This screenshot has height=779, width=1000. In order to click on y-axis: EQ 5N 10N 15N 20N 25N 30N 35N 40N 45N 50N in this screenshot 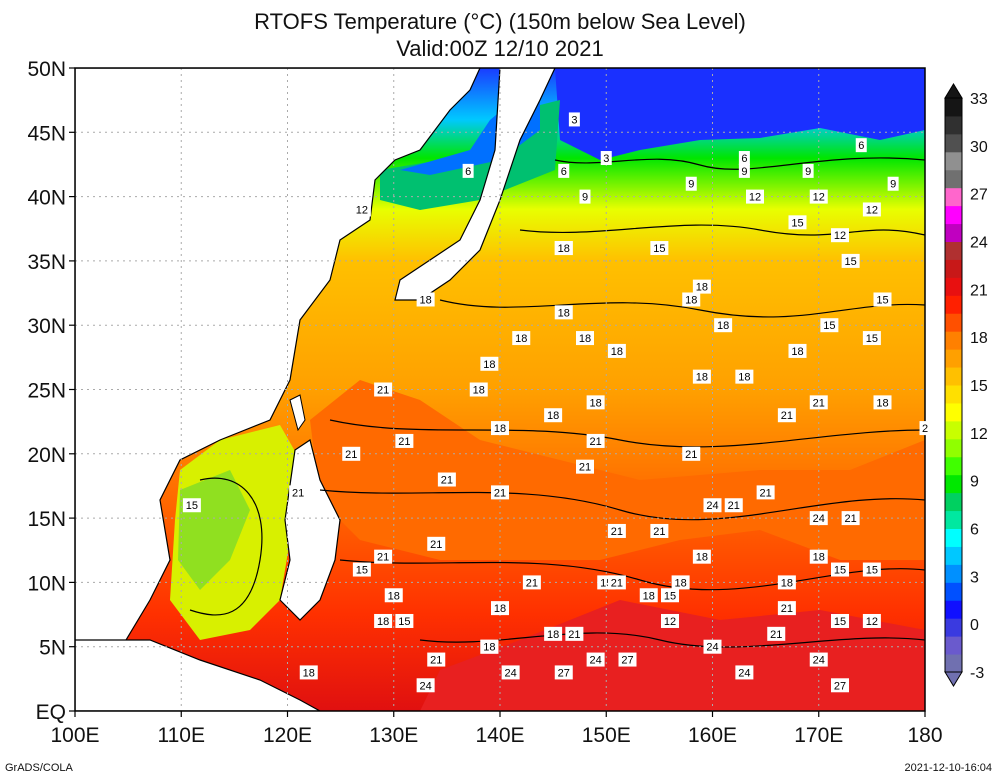, I will do `click(51, 391)`.